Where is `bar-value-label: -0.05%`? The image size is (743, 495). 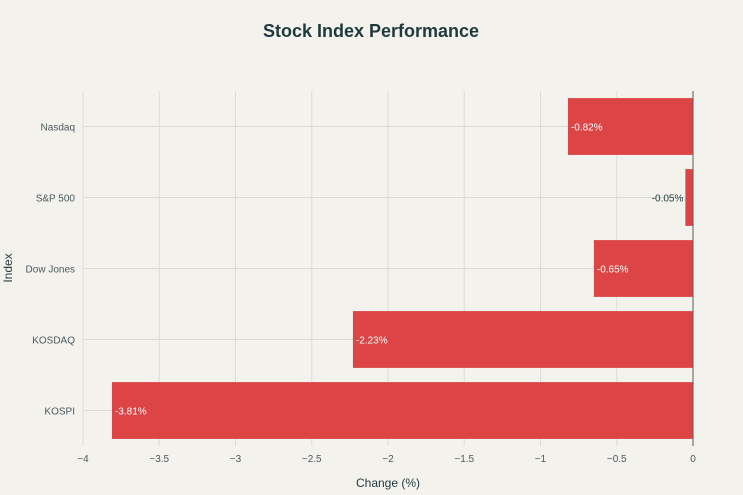 bar-value-label: -0.05% is located at coordinates (668, 199).